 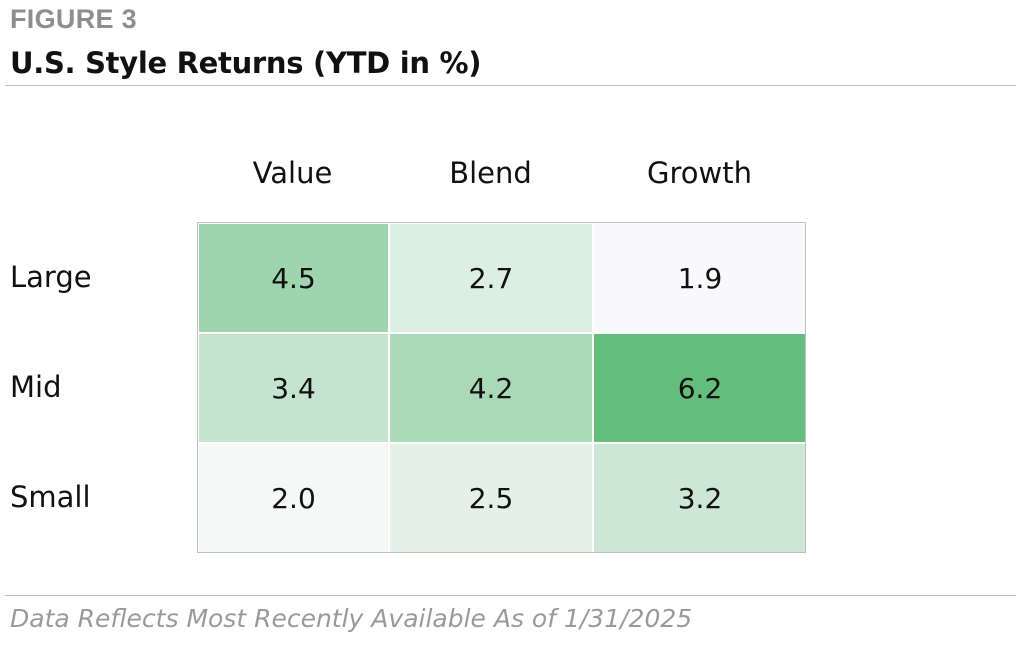 What do you see at coordinates (490, 173) in the screenshot?
I see `column-header-blend: Blend` at bounding box center [490, 173].